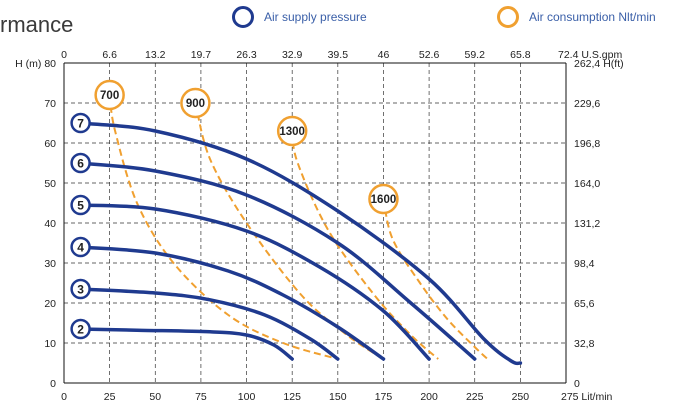  I want to click on tick-label-top: 72.4 U.S.gpm, so click(590, 55).